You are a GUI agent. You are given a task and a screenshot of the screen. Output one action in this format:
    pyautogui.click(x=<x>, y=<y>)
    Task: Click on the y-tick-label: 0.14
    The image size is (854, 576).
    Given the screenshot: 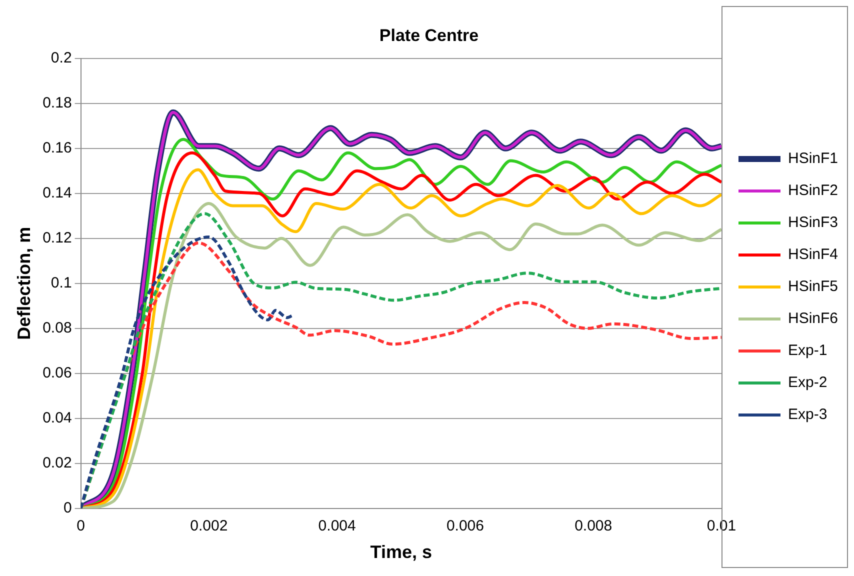 What is the action you would take?
    pyautogui.click(x=57, y=193)
    